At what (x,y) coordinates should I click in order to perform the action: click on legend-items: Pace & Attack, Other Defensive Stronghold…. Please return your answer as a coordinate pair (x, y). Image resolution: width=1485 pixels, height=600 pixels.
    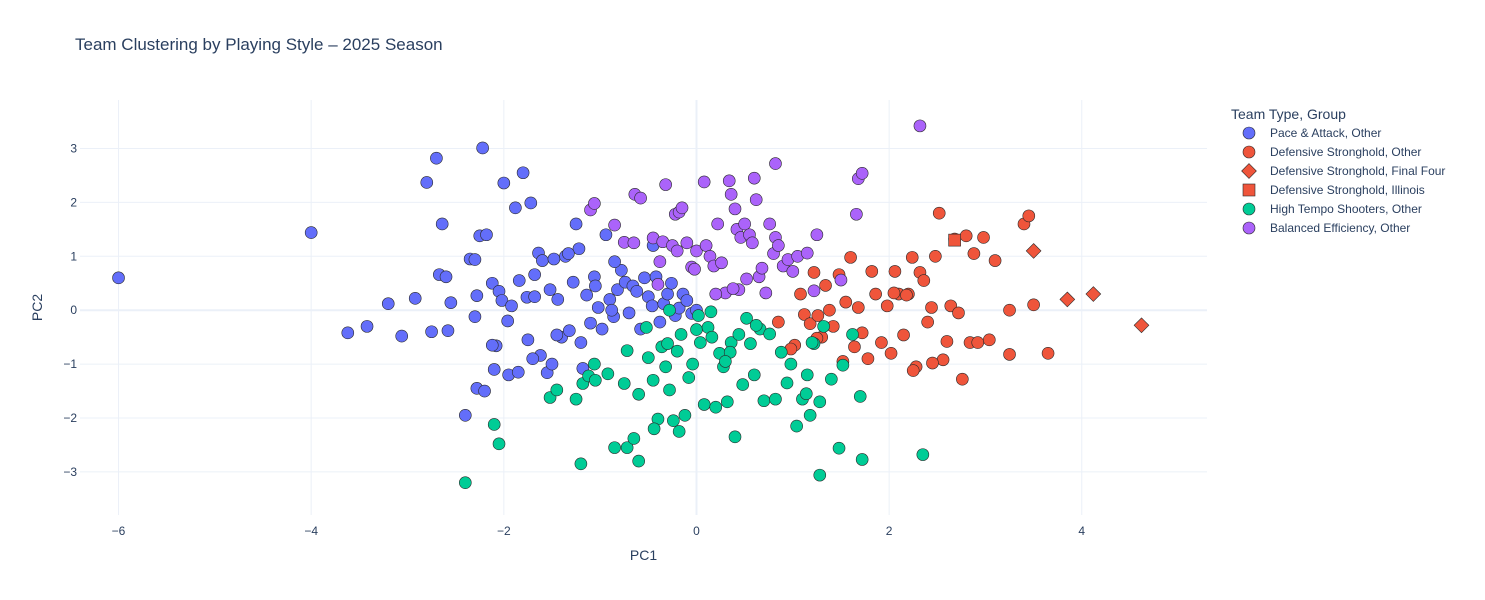
    Looking at the image, I should click on (1343, 180).